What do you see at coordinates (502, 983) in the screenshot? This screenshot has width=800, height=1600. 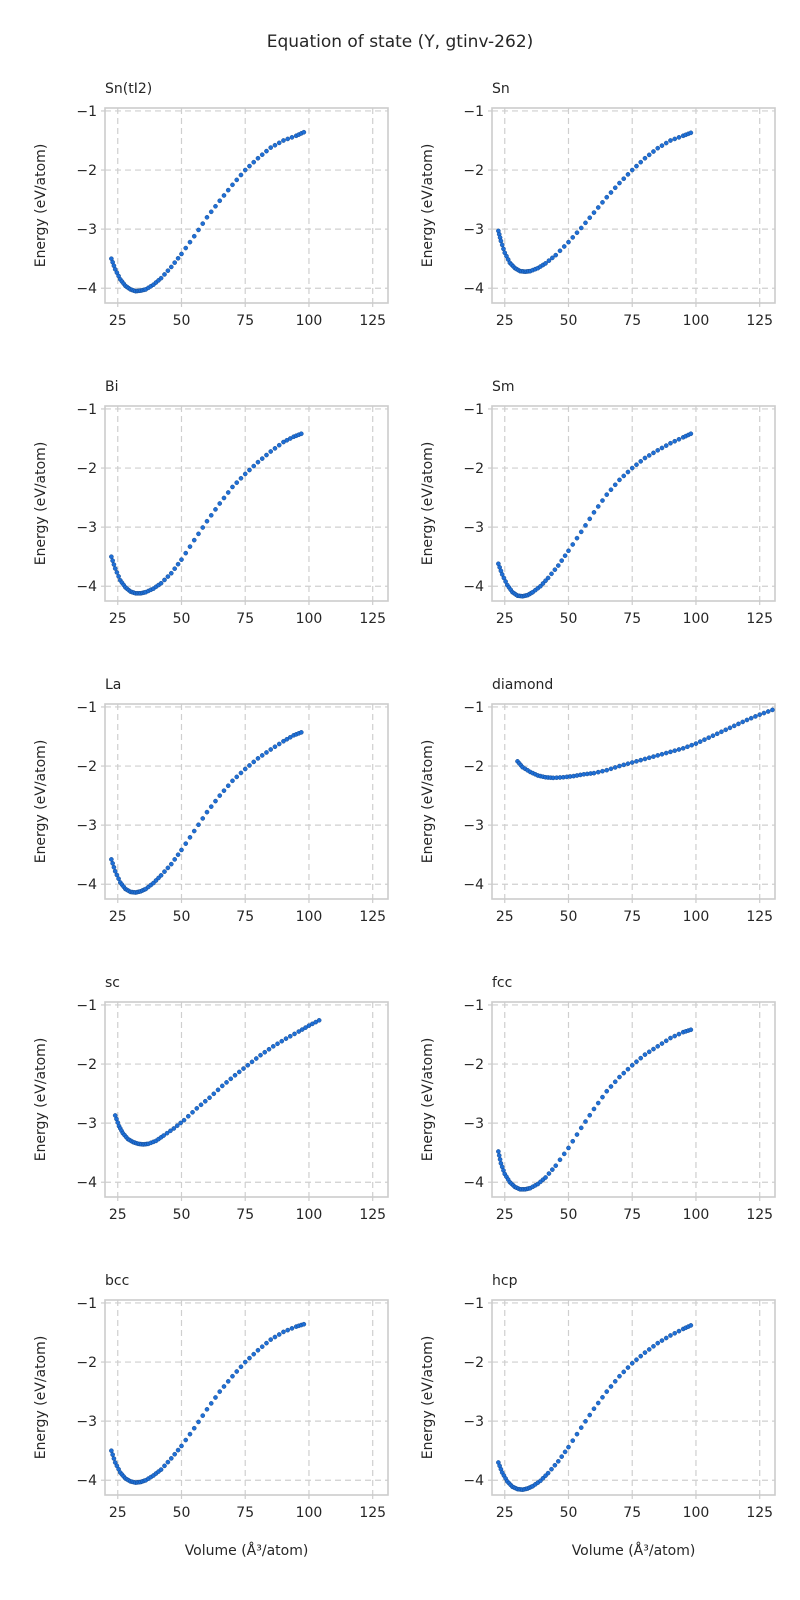 I see `panel-title: fcc` at bounding box center [502, 983].